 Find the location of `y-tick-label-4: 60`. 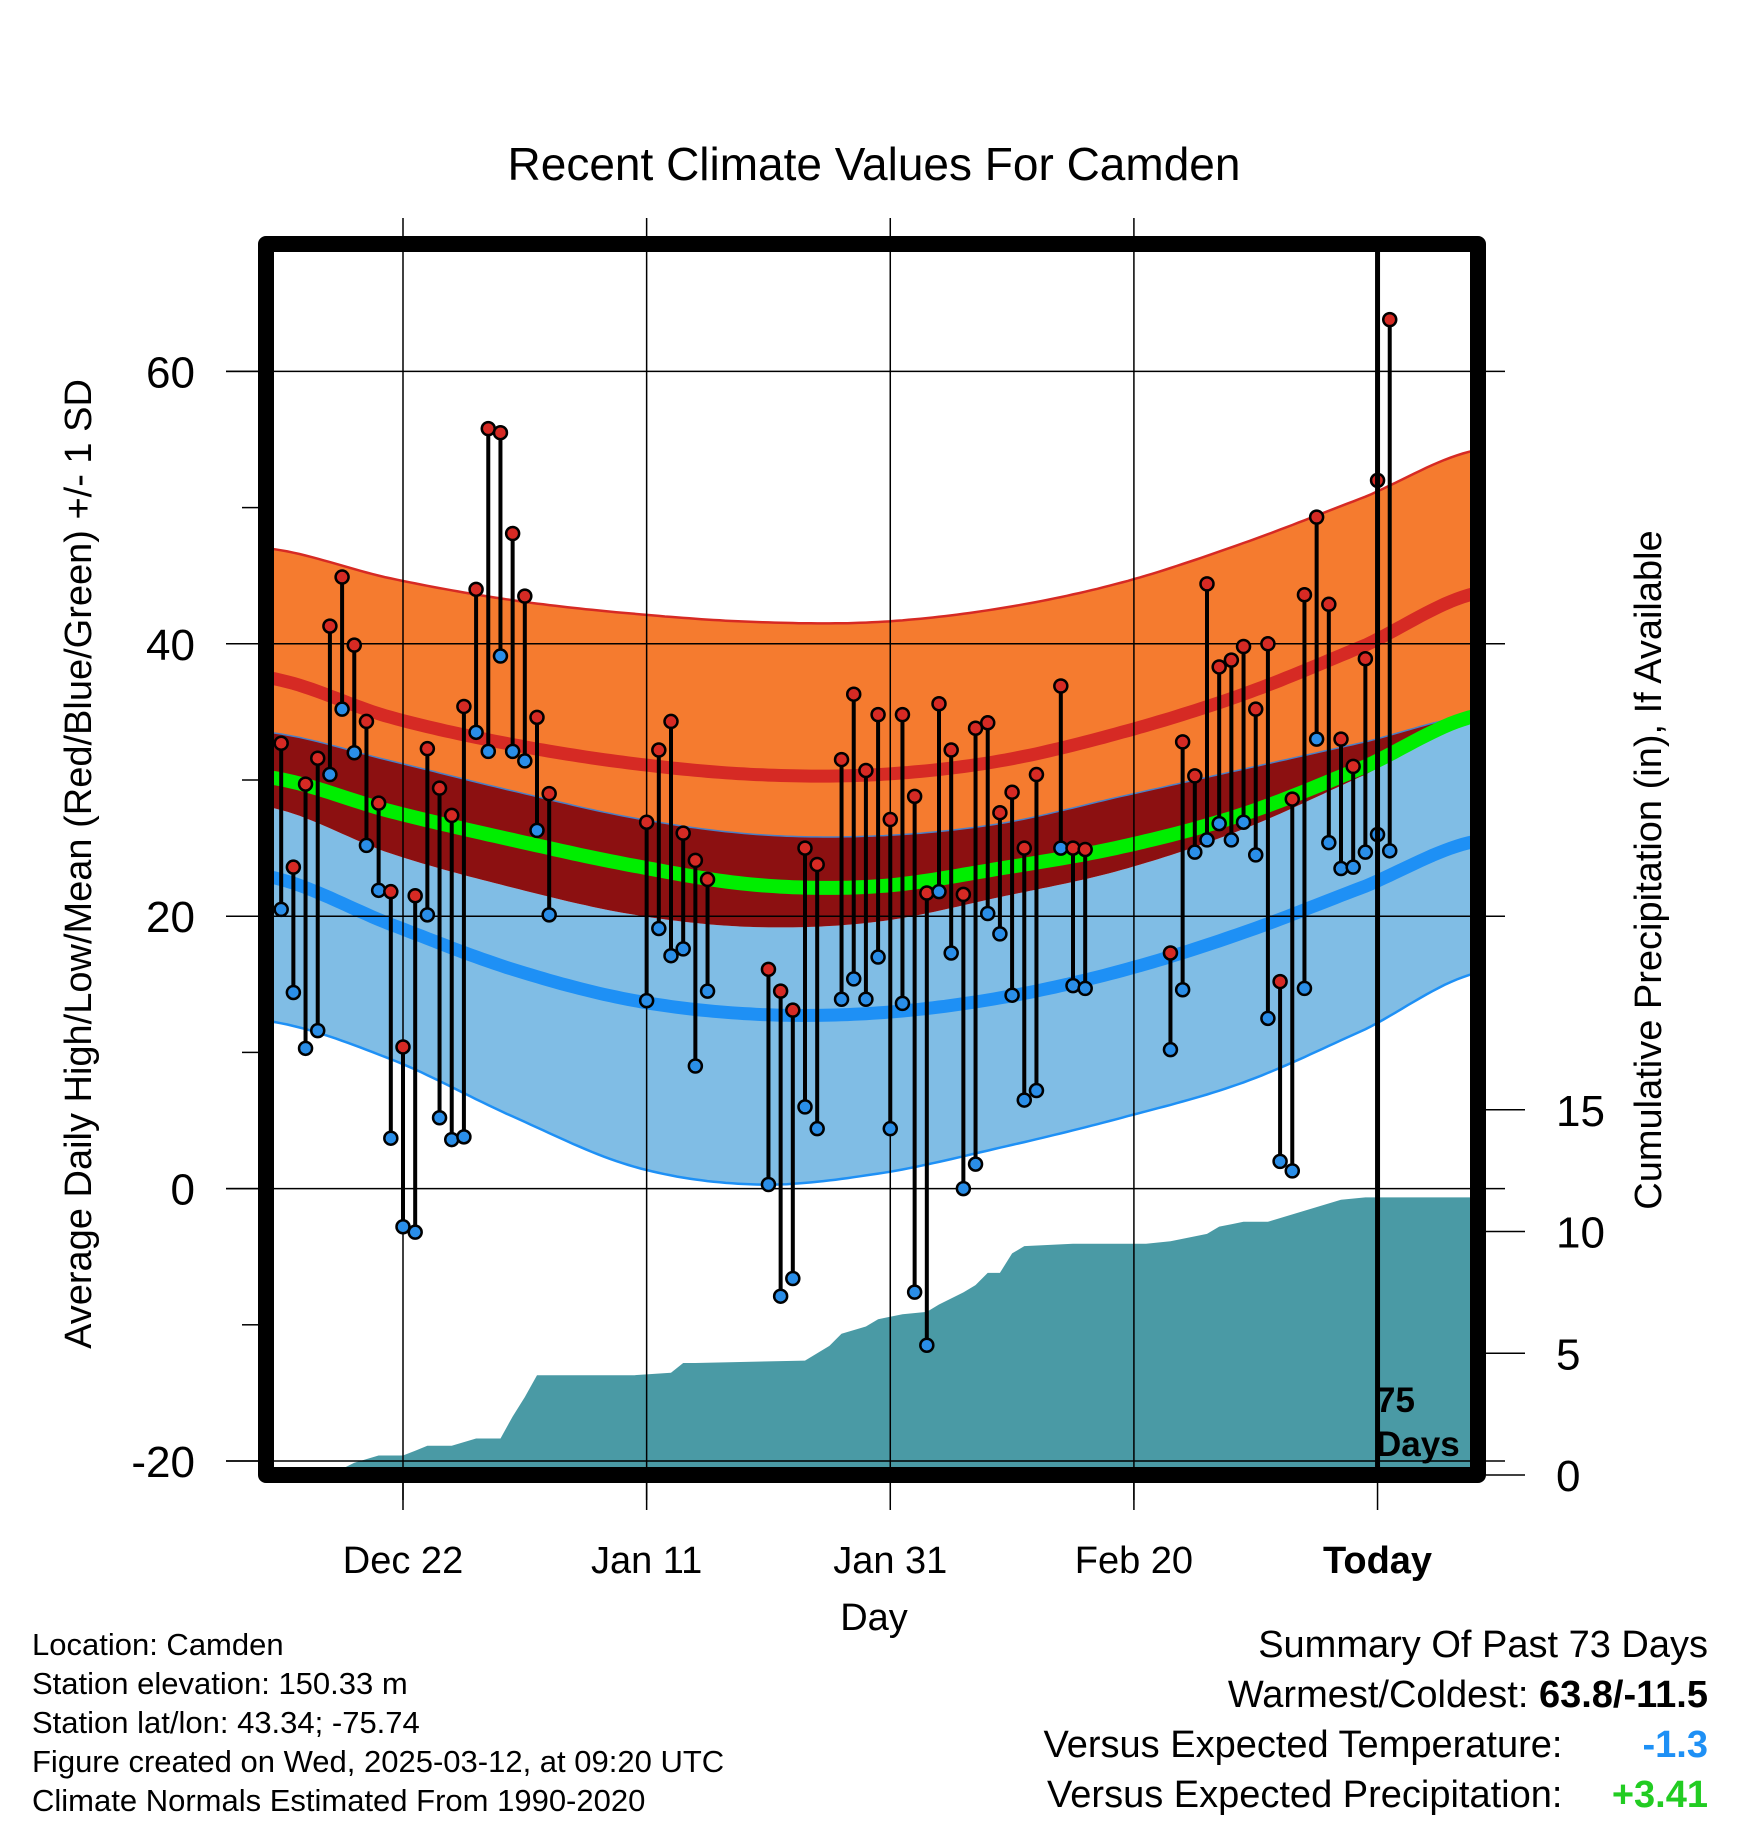

y-tick-label-4: 60 is located at coordinates (170, 372).